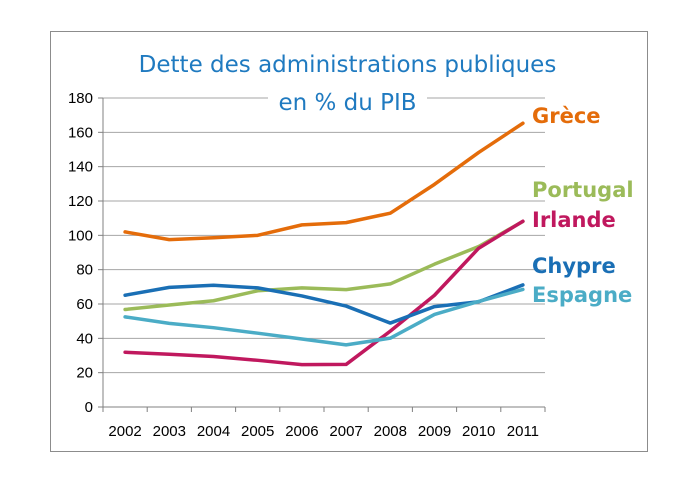  What do you see at coordinates (169, 431) in the screenshot?
I see `x-tick-label: 2003` at bounding box center [169, 431].